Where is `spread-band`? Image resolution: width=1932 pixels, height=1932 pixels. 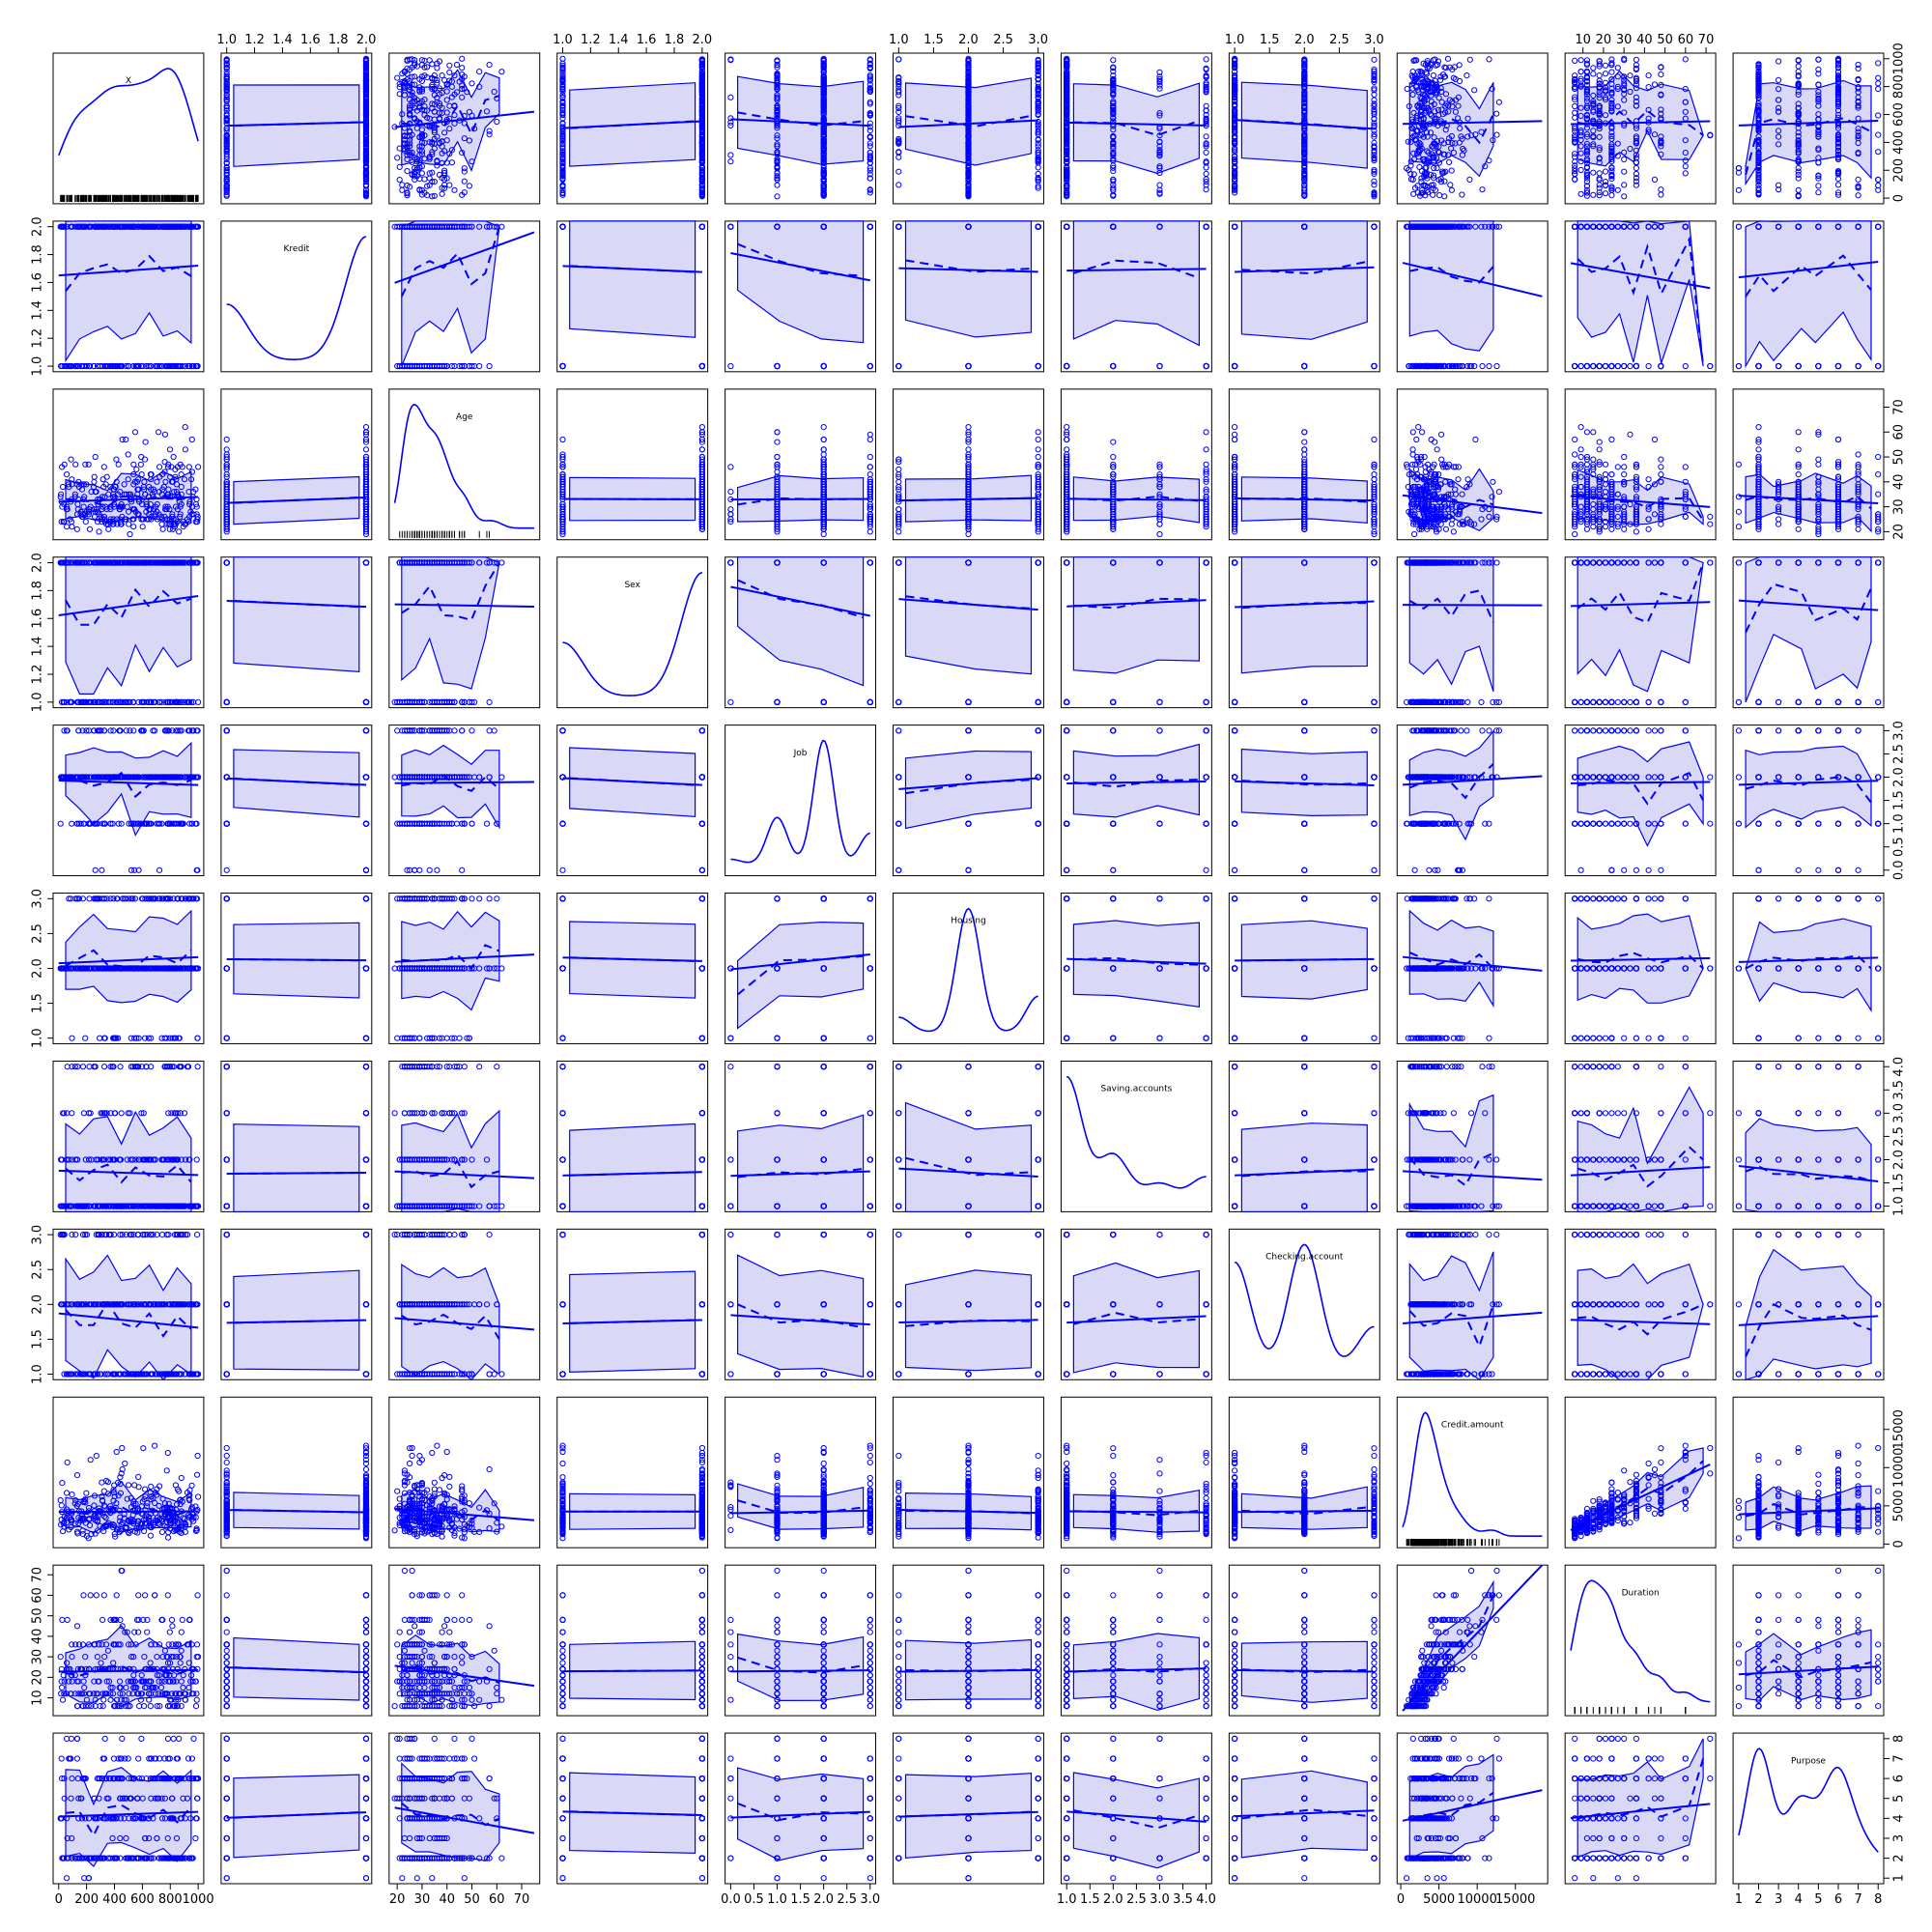
spread-band is located at coordinates (296, 125).